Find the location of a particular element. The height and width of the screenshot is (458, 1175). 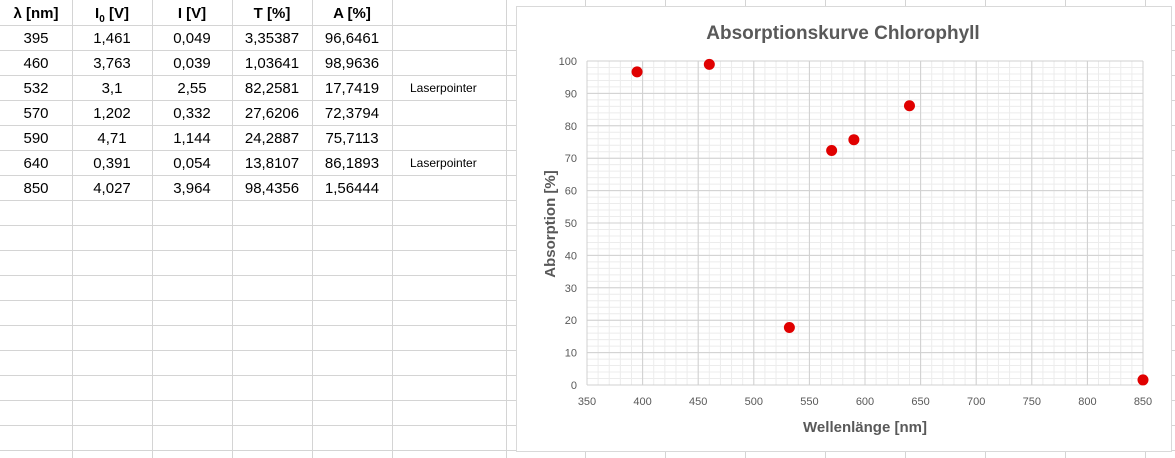

wavelength-cell: 395 is located at coordinates (36, 38).